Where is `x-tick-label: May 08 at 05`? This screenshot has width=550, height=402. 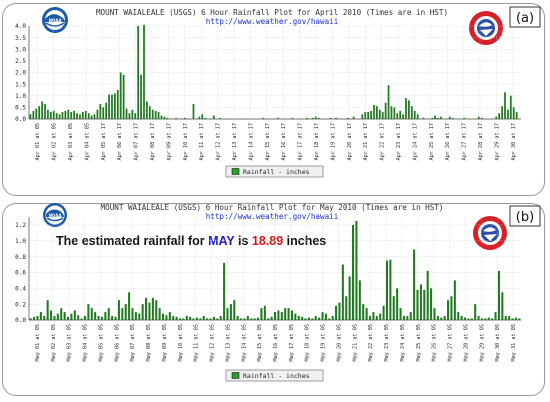 x-tick-label: May 08 at 05 is located at coordinates (149, 342).